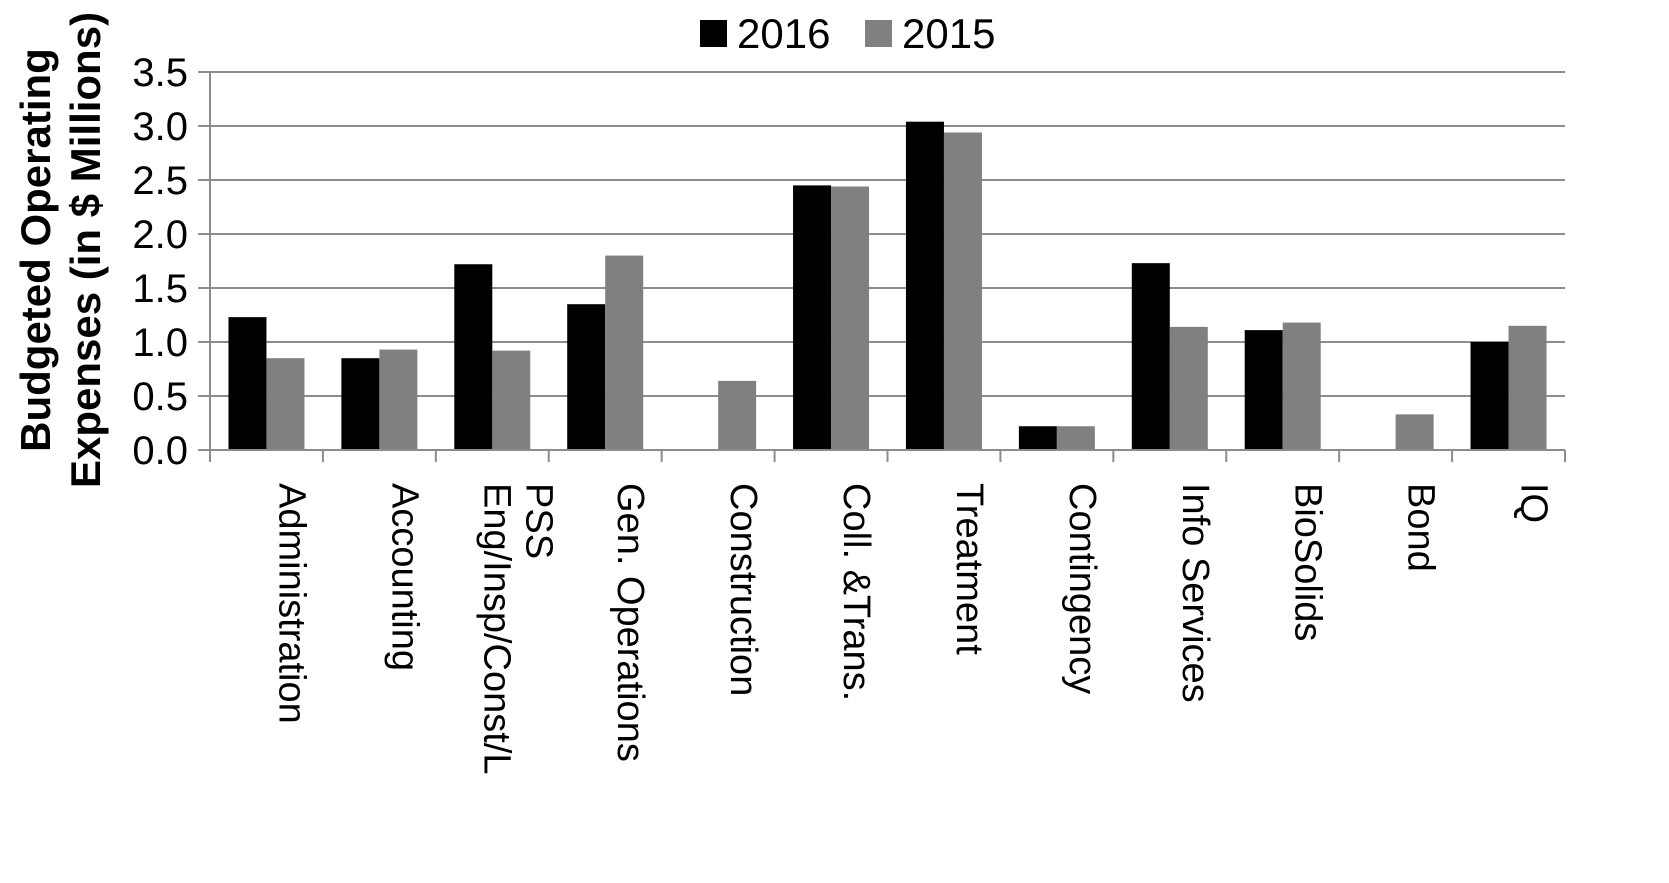  What do you see at coordinates (35, 250) in the screenshot?
I see `y-axis-title-line: Budgeted Operating` at bounding box center [35, 250].